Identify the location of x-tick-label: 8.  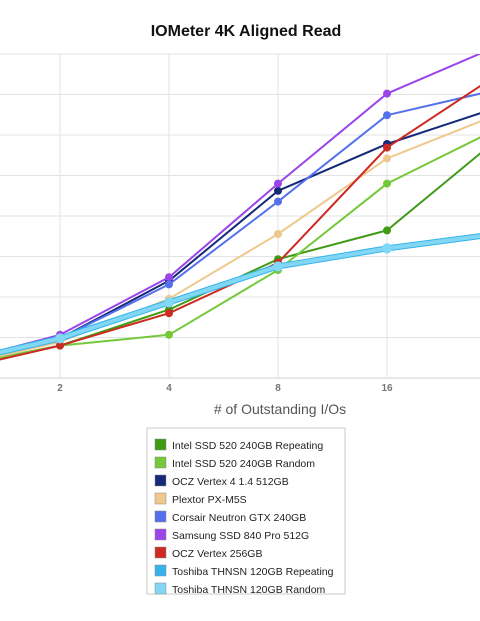
(278, 388).